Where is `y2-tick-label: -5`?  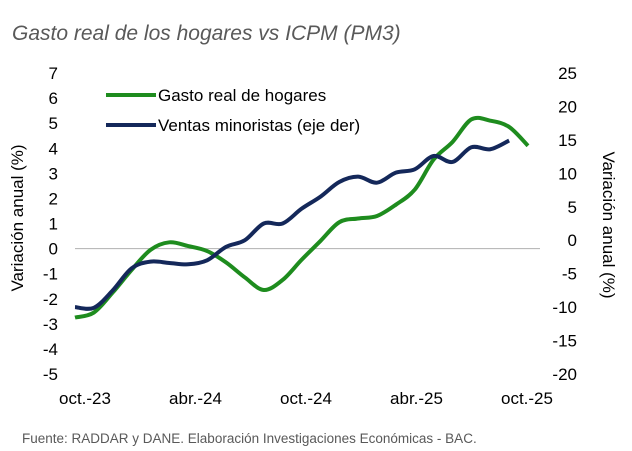
y2-tick-label: -5 is located at coordinates (569, 274).